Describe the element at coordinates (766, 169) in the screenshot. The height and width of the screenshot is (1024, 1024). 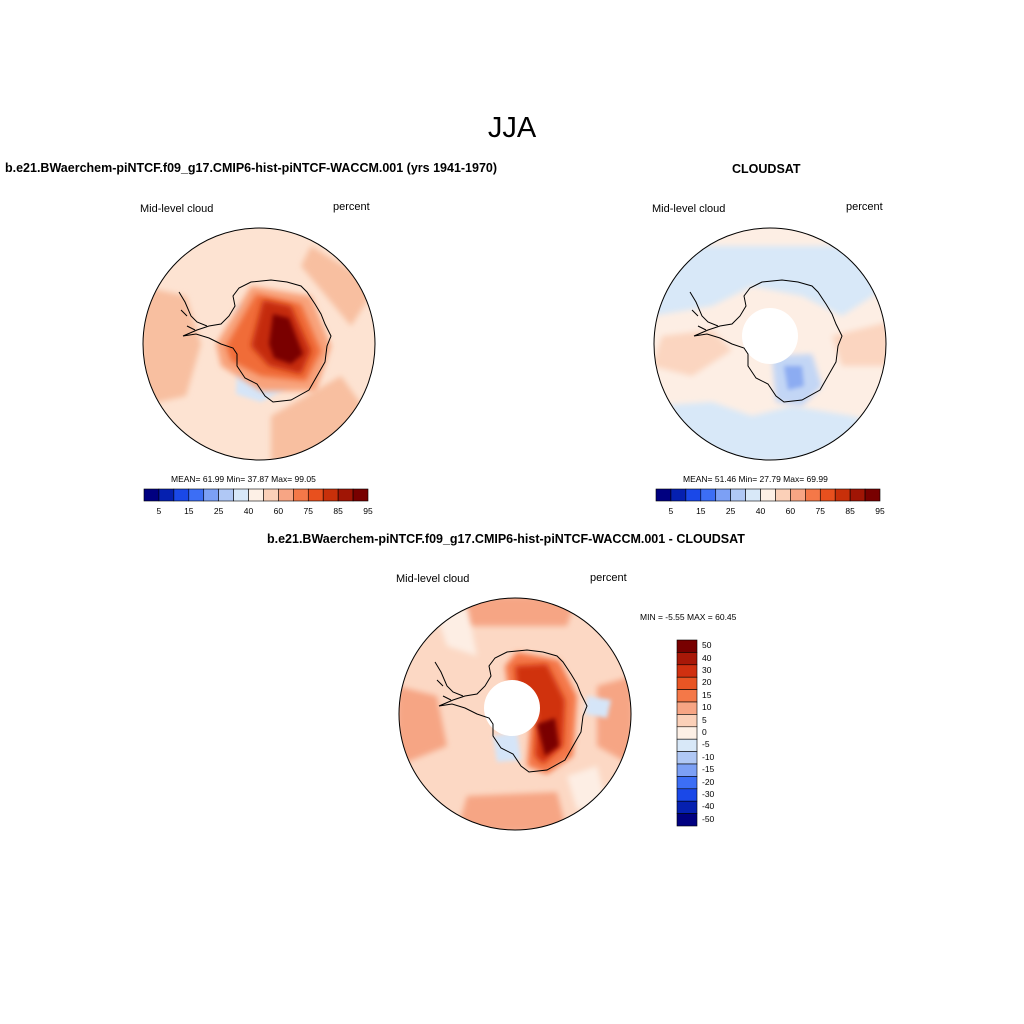
I see `obs-panel-title: CLOUDSAT` at that location.